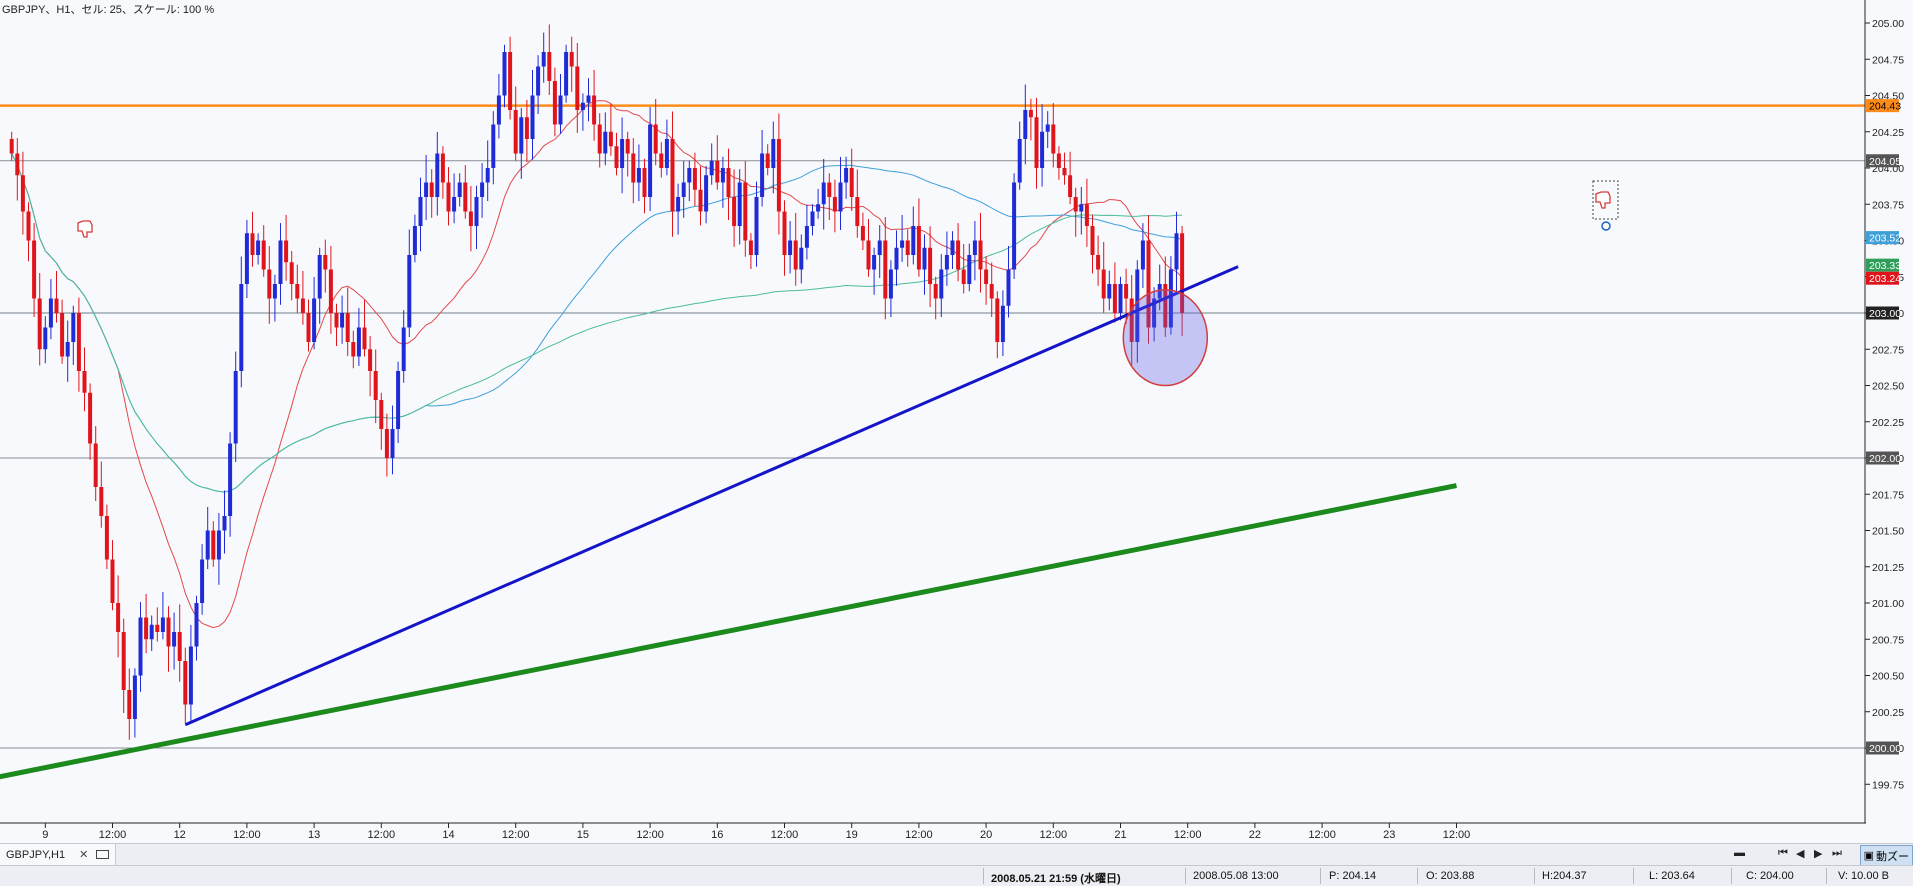 Image resolution: width=1913 pixels, height=886 pixels. I want to click on x-tick-label: 16, so click(717, 835).